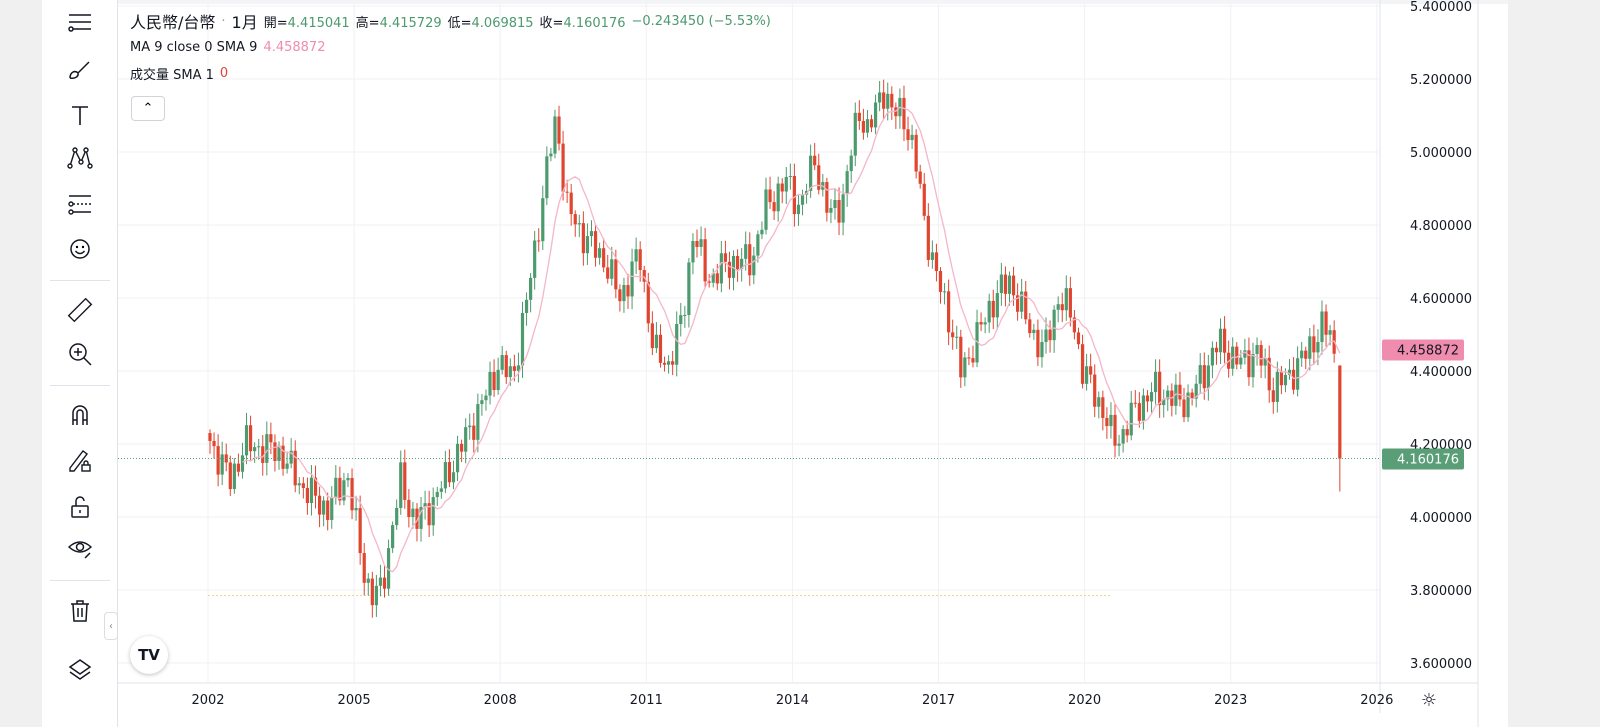 This screenshot has height=727, width=1600. I want to click on trash-icon, so click(80, 611).